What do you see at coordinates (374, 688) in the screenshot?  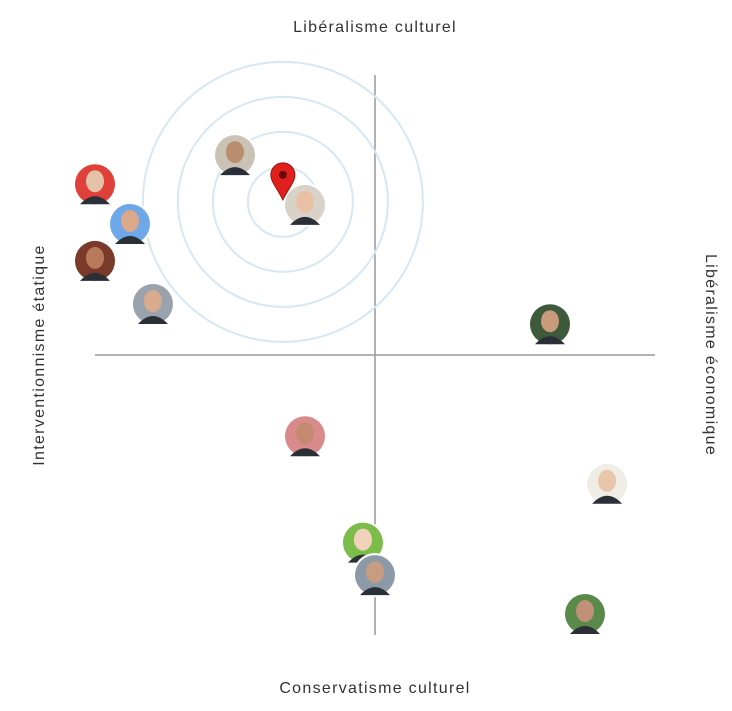 I see `bottom-label: Conservatisme culturel` at bounding box center [374, 688].